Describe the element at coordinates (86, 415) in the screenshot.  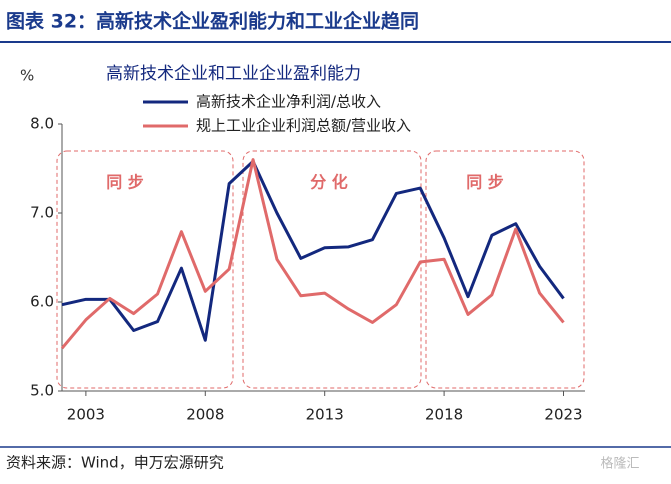
I see `x-tick-label: 2003` at that location.